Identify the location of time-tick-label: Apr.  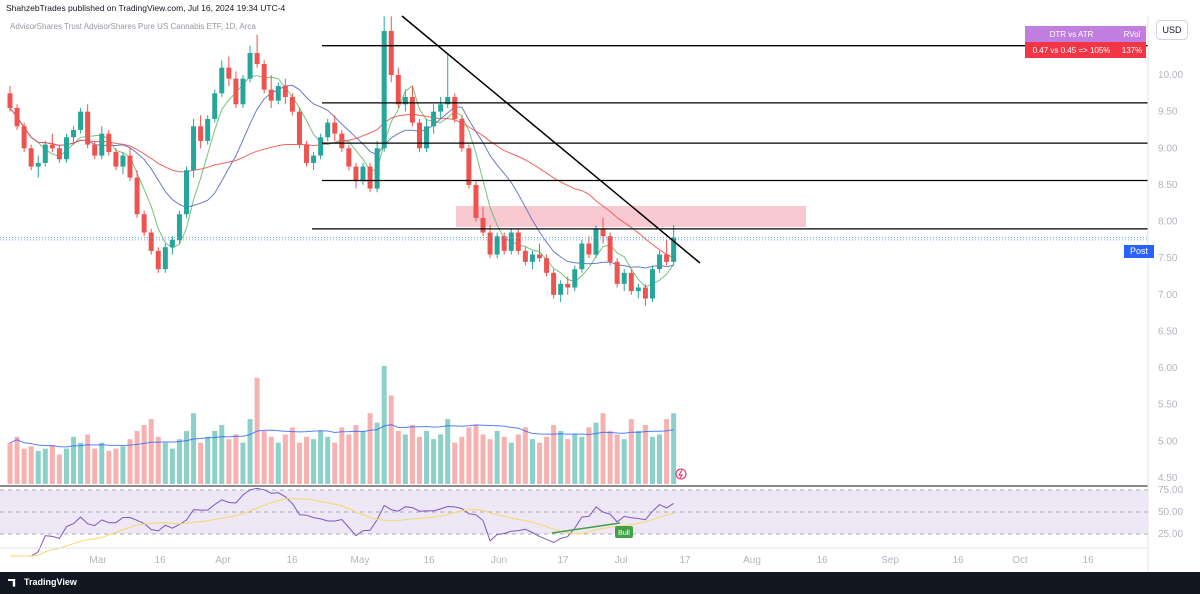
(223, 560).